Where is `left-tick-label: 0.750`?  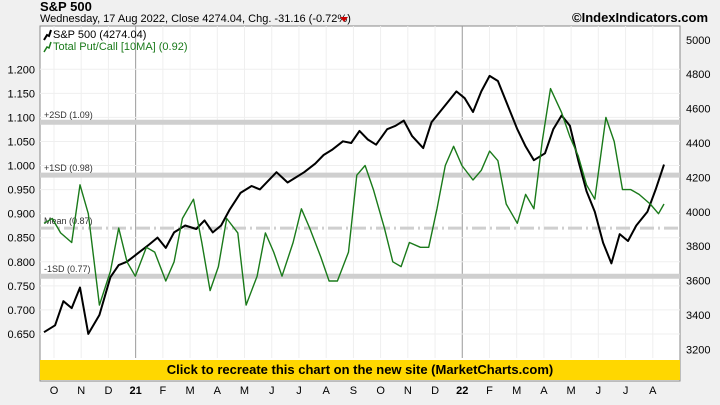 left-tick-label: 0.750 is located at coordinates (21, 287).